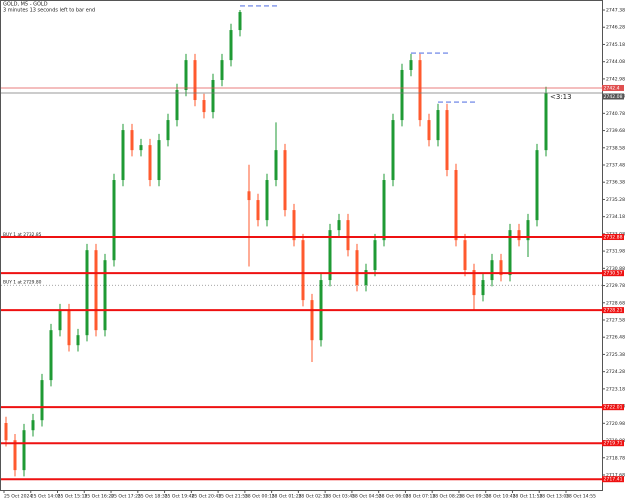  I want to click on x-tick-label: 25 Oct 19:40, so click(180, 497).